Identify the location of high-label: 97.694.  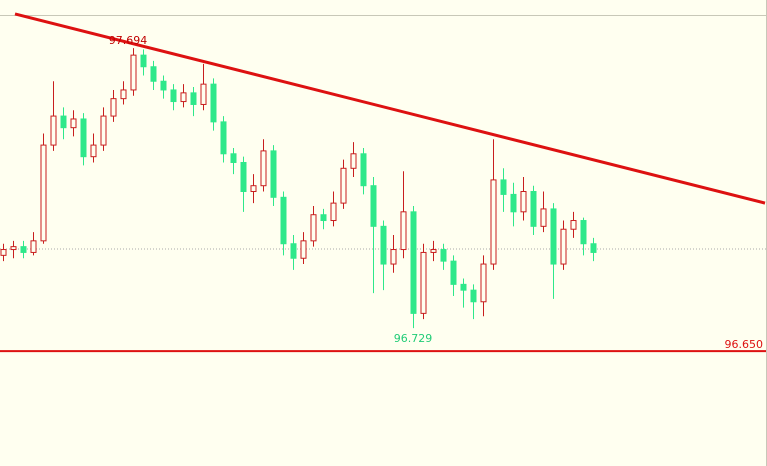
(128, 40).